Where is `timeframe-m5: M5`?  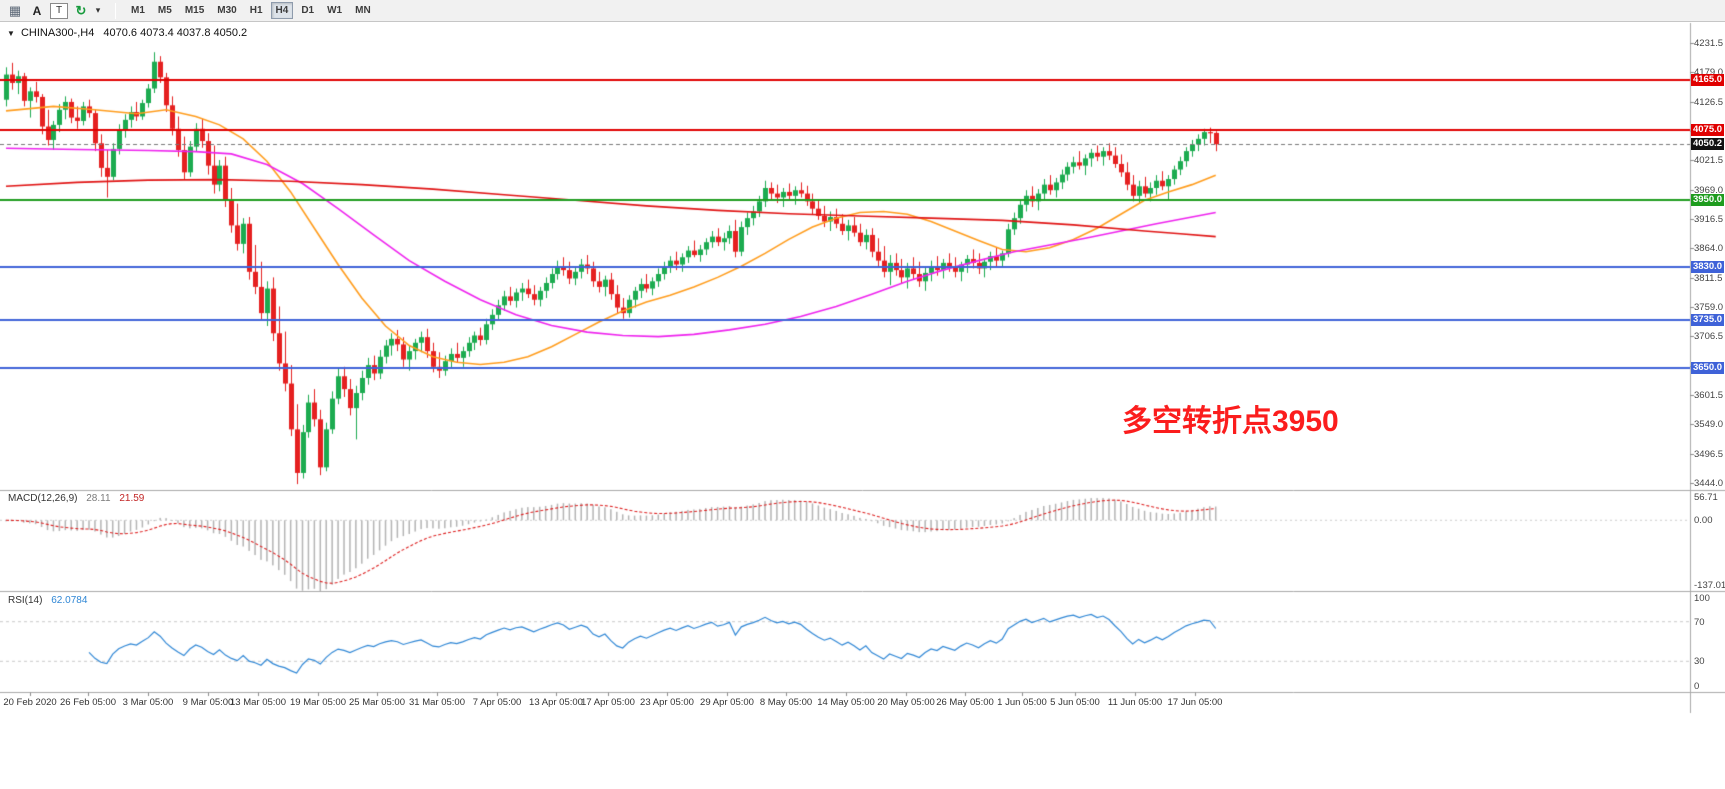
timeframe-m5: M5 is located at coordinates (164, 10).